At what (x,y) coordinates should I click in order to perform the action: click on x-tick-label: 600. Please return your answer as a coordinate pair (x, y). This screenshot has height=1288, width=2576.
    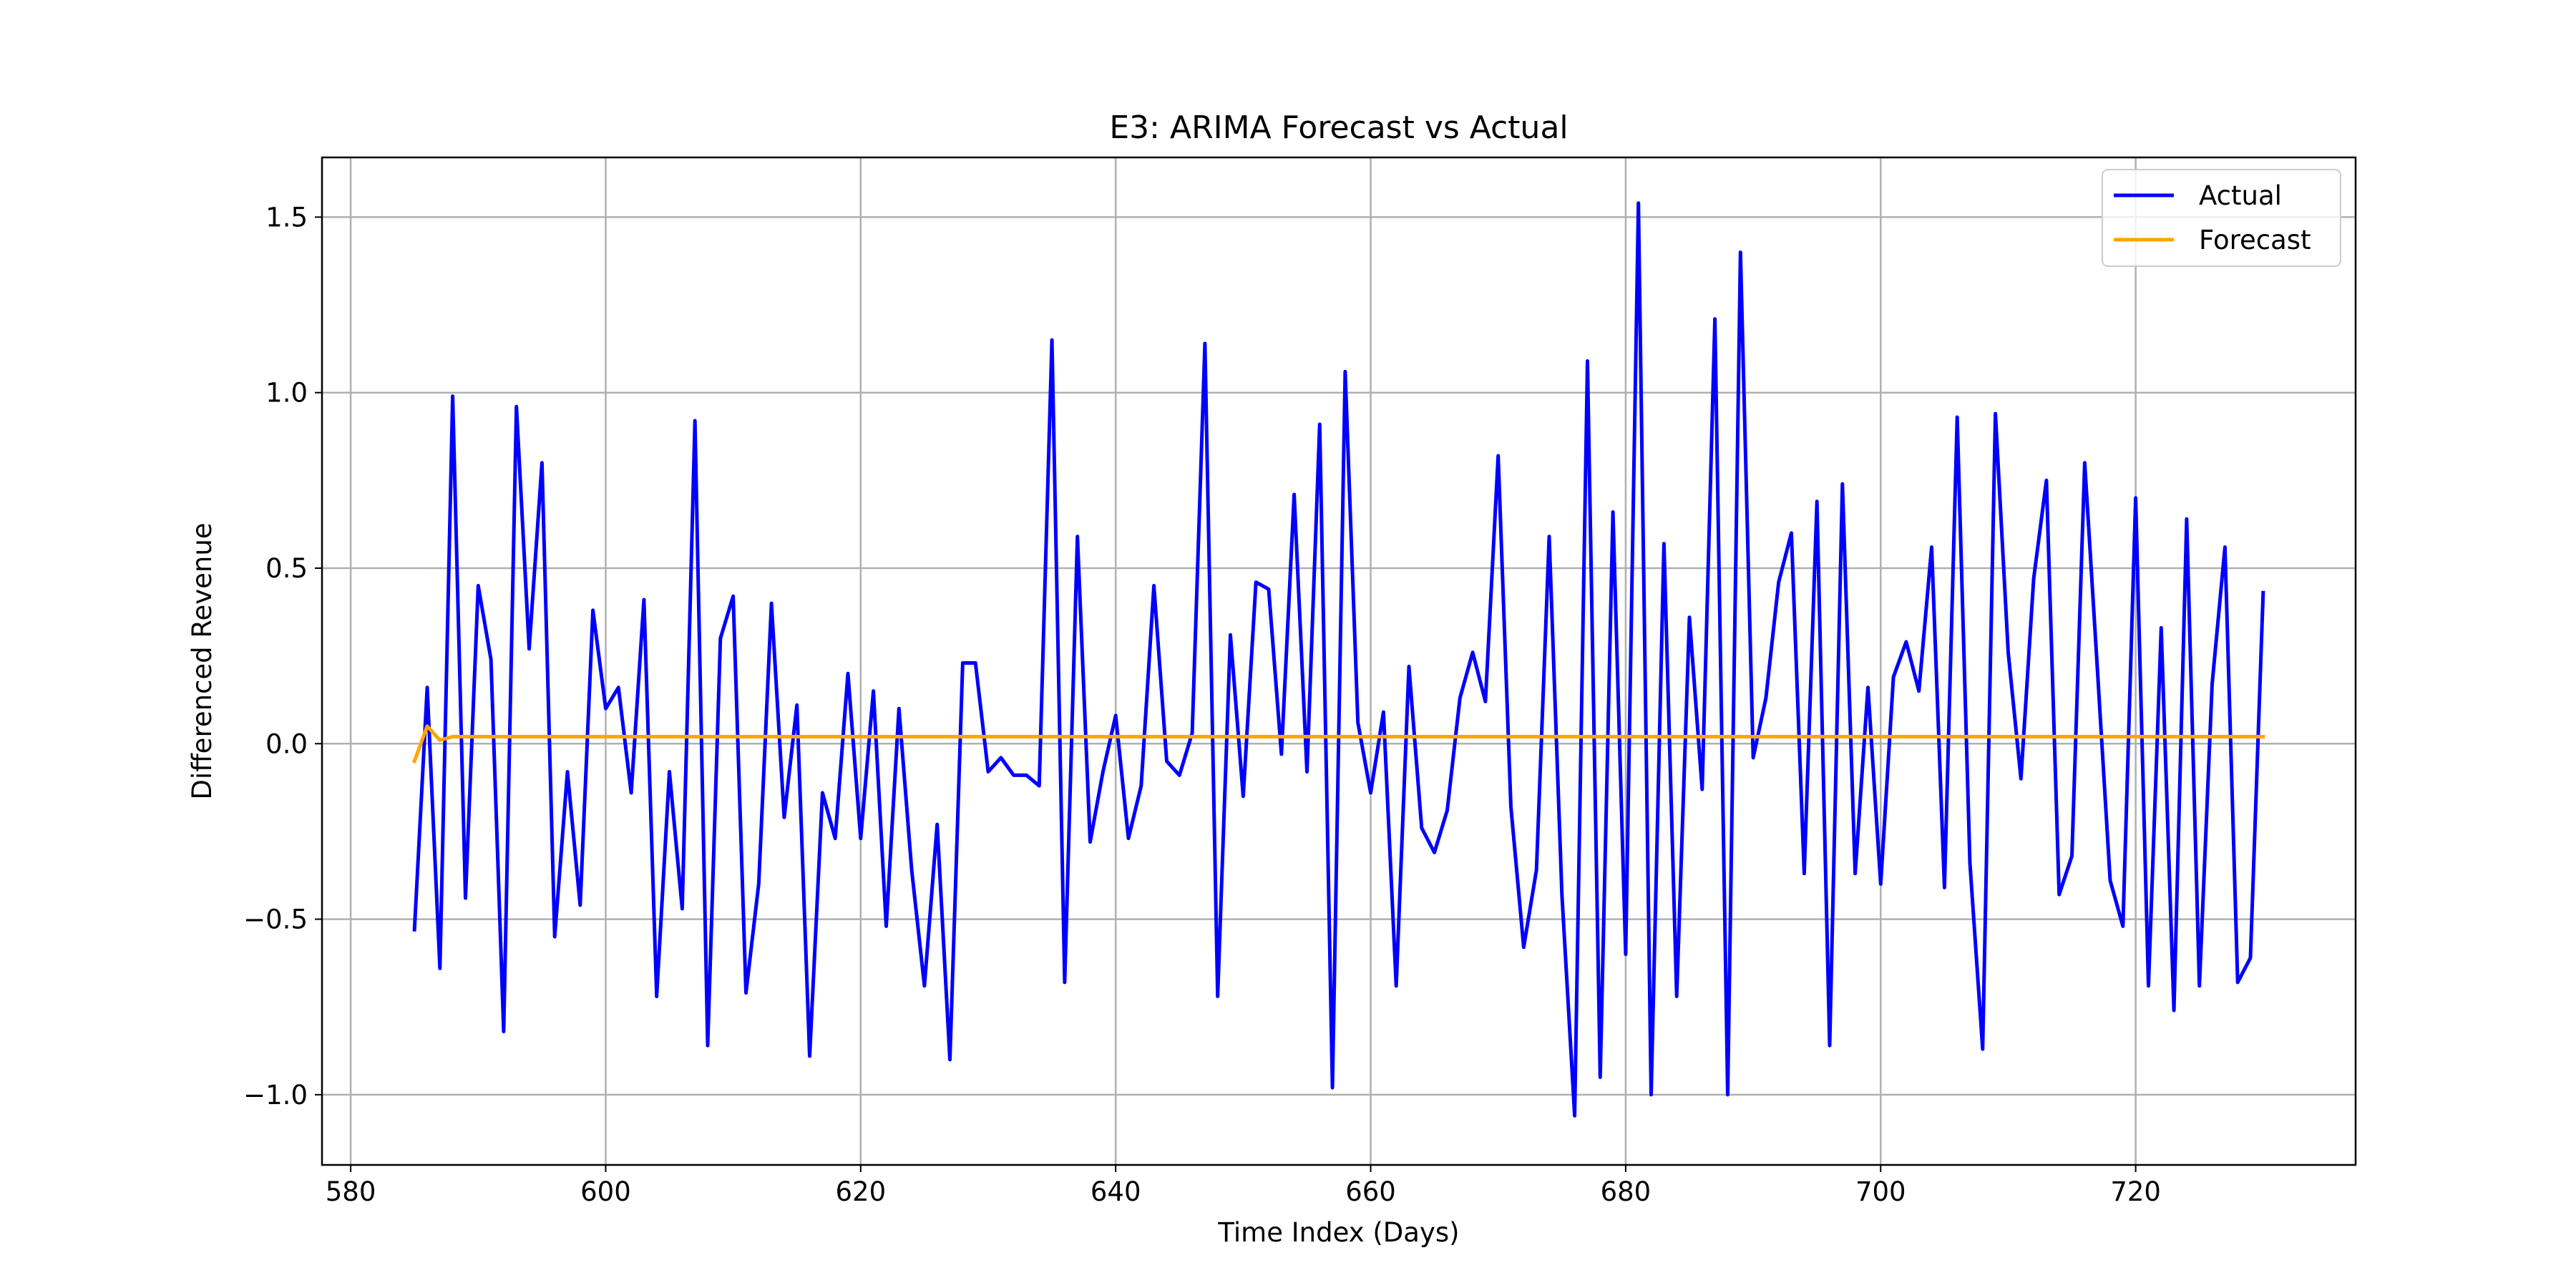
    Looking at the image, I should click on (605, 1191).